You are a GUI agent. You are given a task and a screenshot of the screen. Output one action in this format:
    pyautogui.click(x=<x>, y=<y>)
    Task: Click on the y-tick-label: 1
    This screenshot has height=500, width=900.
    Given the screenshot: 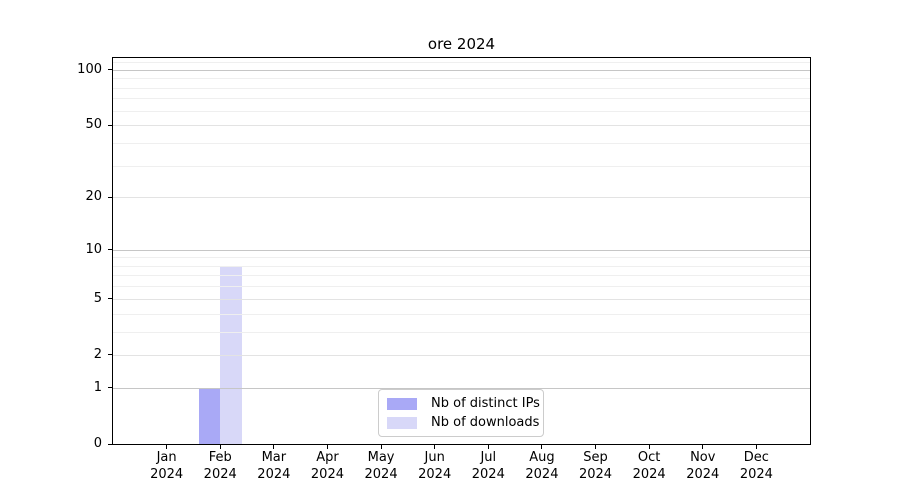 What is the action you would take?
    pyautogui.click(x=97, y=387)
    